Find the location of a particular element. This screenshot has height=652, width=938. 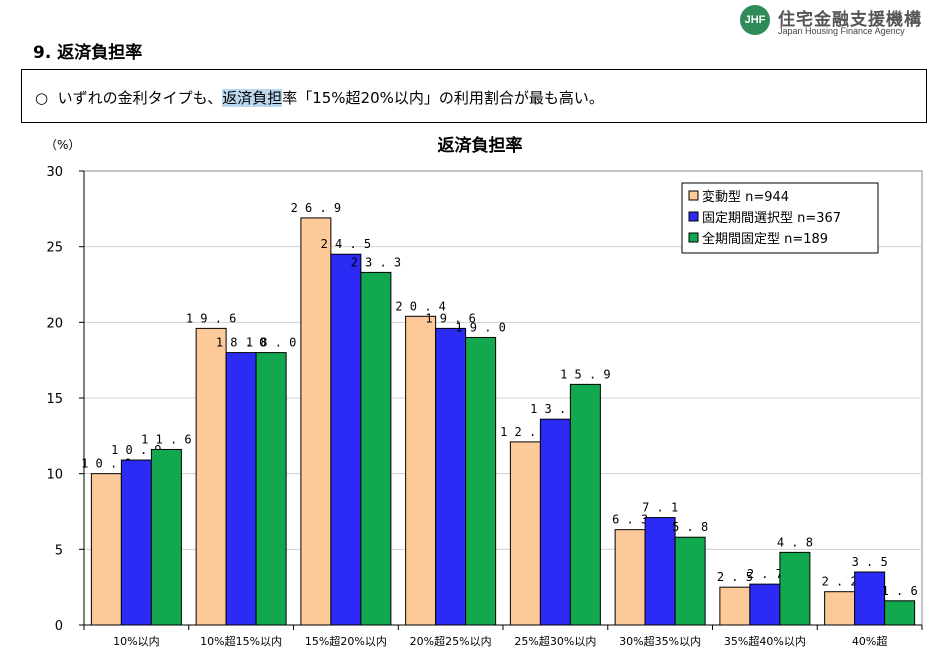

y-tick-label: 10 is located at coordinates (54, 475).